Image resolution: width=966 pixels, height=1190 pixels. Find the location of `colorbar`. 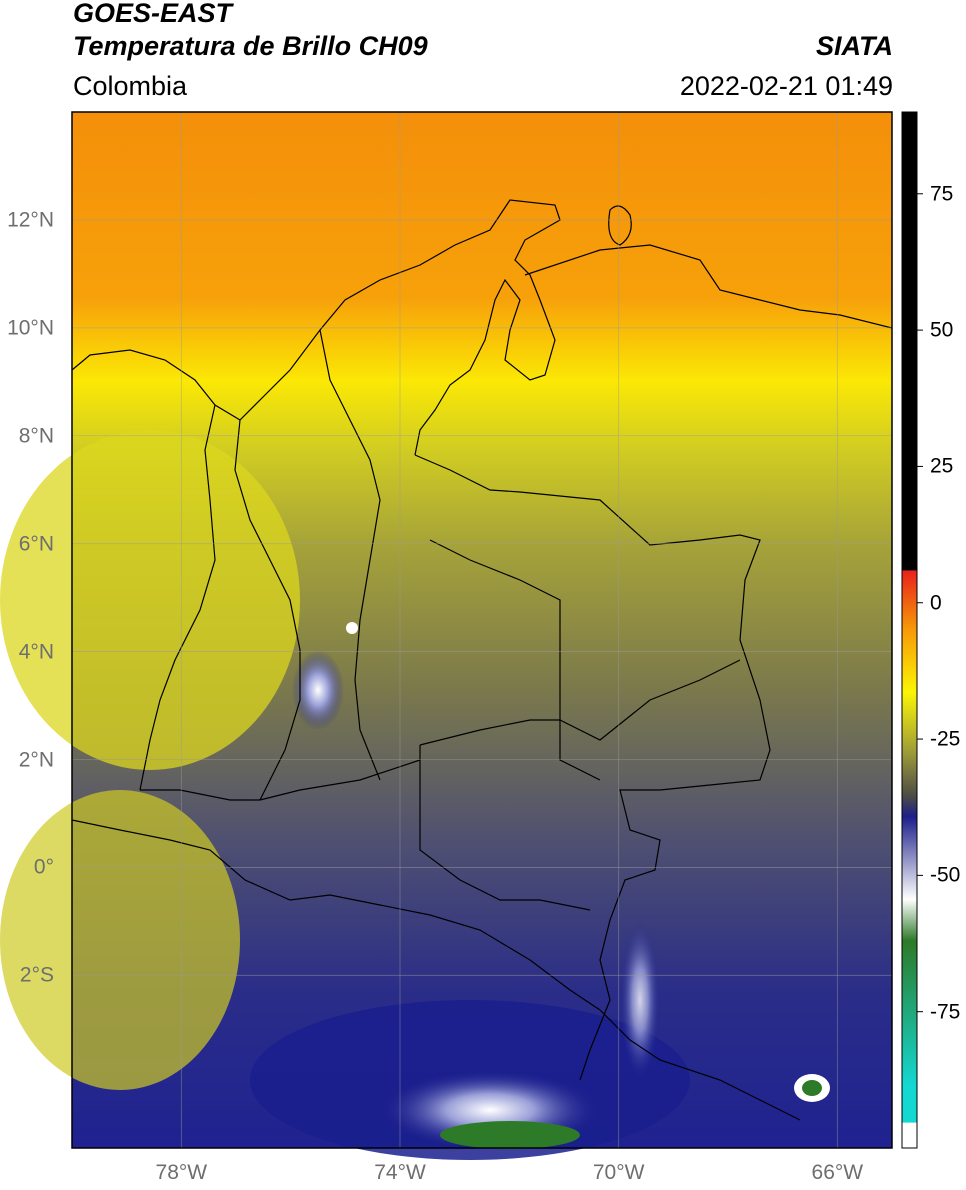

colorbar is located at coordinates (909, 630).